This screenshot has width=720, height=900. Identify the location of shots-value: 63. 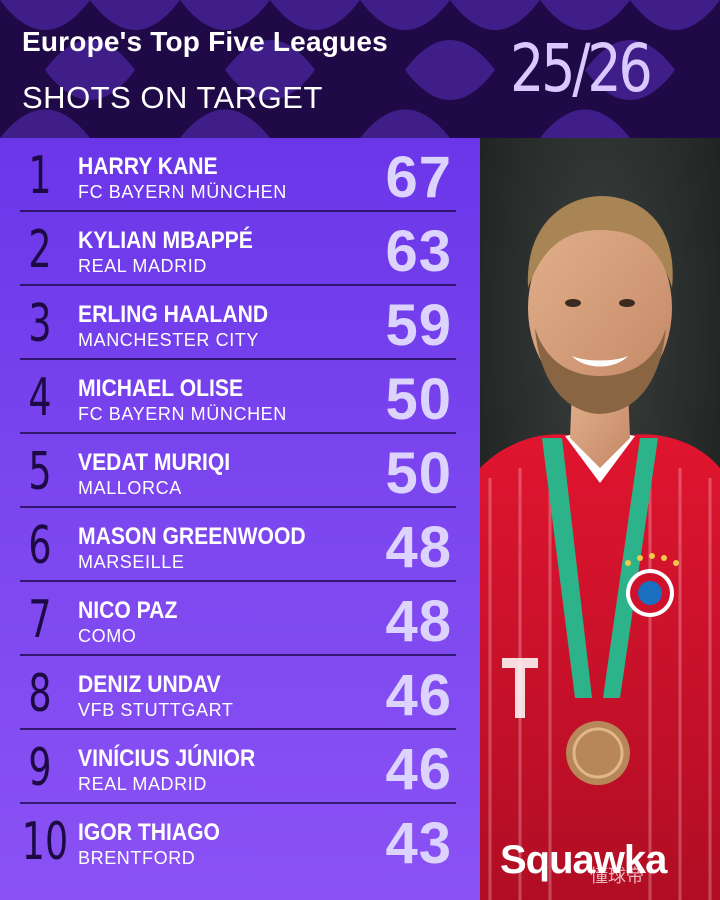
(418, 251).